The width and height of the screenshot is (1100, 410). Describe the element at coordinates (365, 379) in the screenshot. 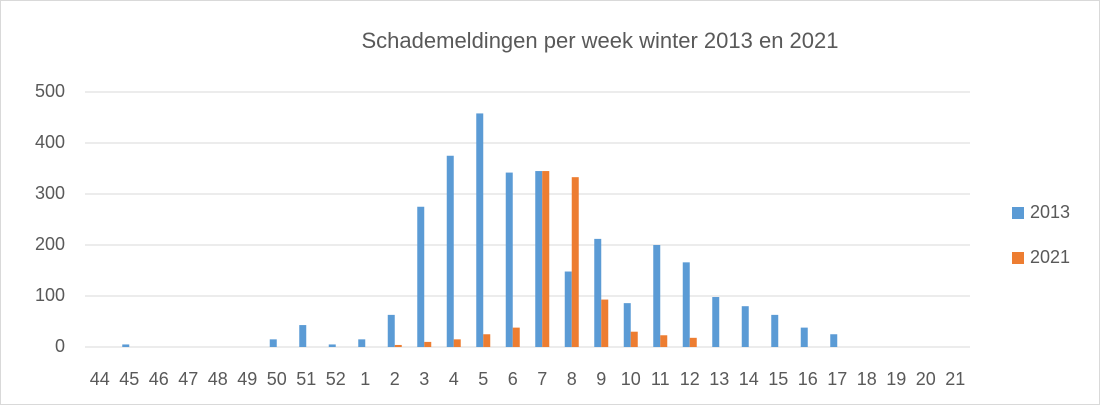

I see `x-tick-label: 1` at that location.